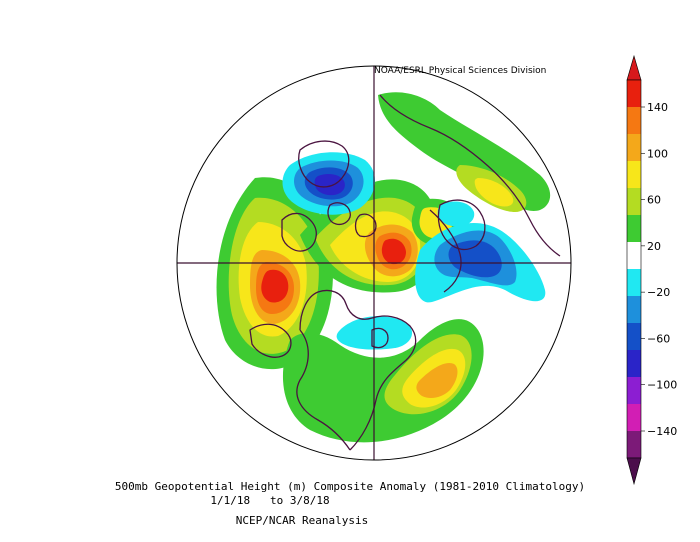 This screenshot has width=700, height=542. Describe the element at coordinates (316, 227) in the screenshot. I see `coastline-arctic-canada` at that location.